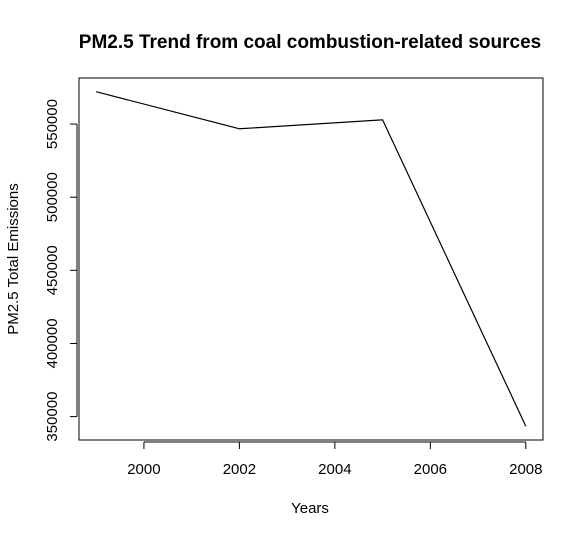 This screenshot has width=584, height=538. Describe the element at coordinates (335, 459) in the screenshot. I see `x-axis: 2000 2002 2004 2006 2008` at that location.